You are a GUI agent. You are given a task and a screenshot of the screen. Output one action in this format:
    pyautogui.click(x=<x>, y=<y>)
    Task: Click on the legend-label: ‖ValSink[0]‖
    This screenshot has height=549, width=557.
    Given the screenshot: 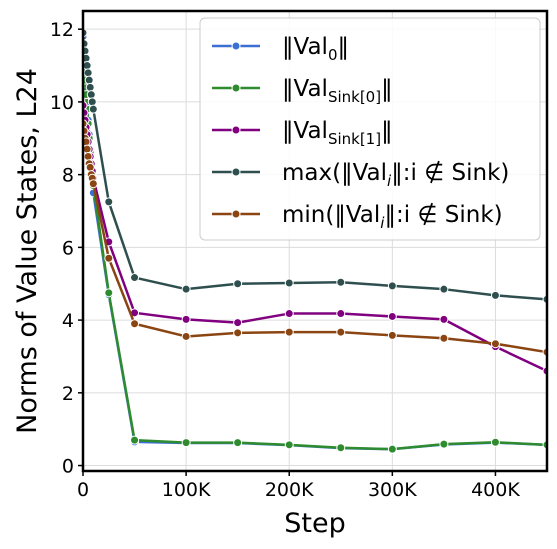 What is the action you would take?
    pyautogui.click(x=337, y=91)
    